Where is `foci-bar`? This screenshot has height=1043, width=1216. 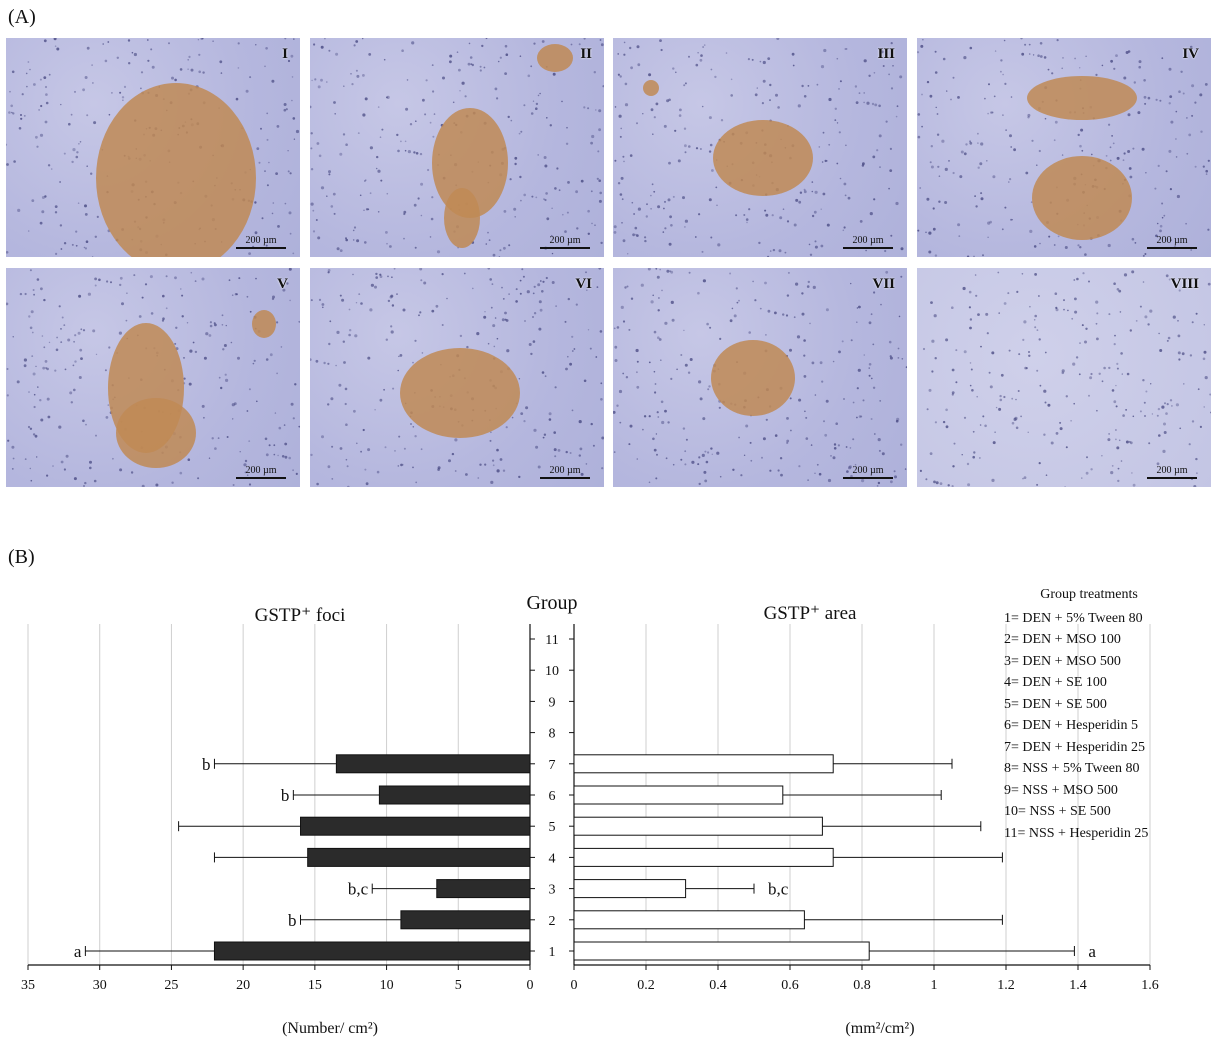 foci-bar is located at coordinates (419, 857).